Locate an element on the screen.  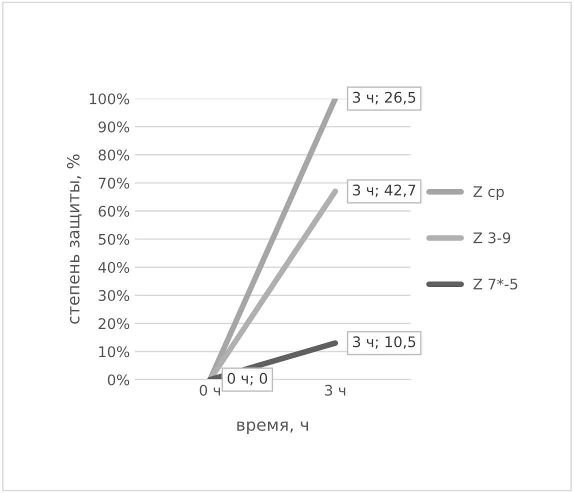
y-tick-label: 10% is located at coordinates (114, 352).